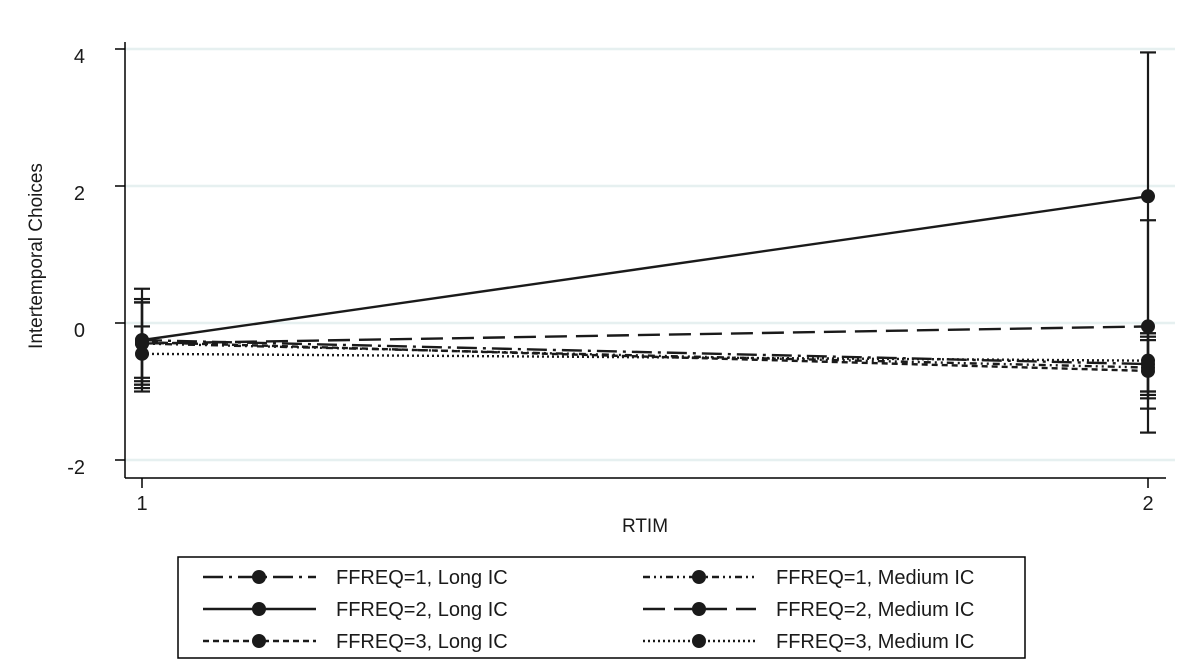 Image resolution: width=1194 pixels, height=668 pixels. Describe the element at coordinates (875, 578) in the screenshot. I see `legend-label: FFREQ=1, Medium IC` at that location.